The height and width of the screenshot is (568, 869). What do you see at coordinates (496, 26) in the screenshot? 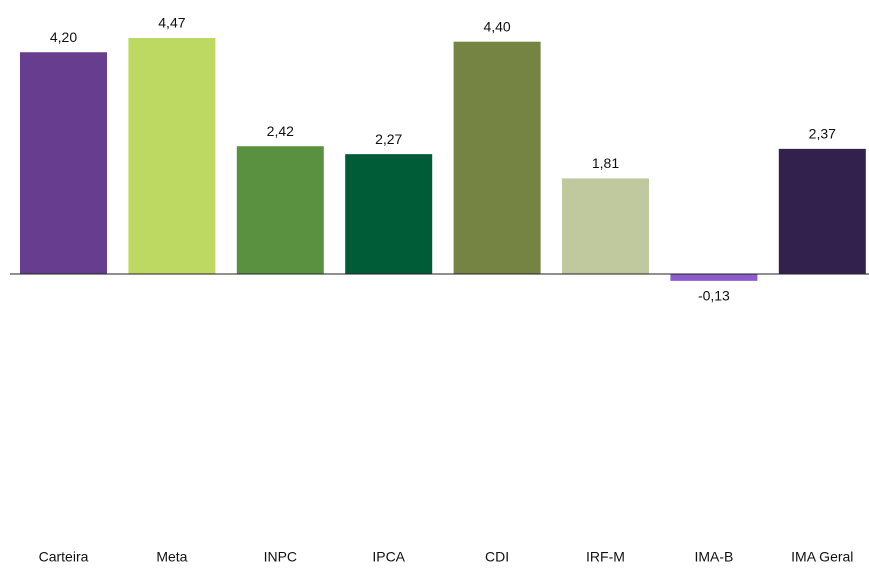
I see `value-label: 4,40` at bounding box center [496, 26].